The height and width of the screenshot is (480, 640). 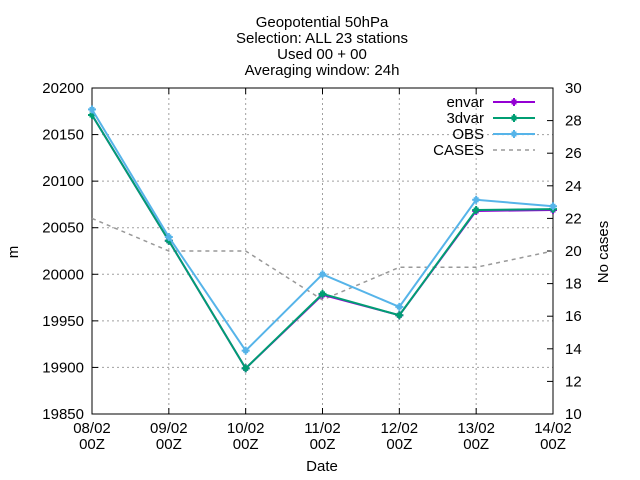 I want to click on x-tick-label: 12/02, so click(x=400, y=428).